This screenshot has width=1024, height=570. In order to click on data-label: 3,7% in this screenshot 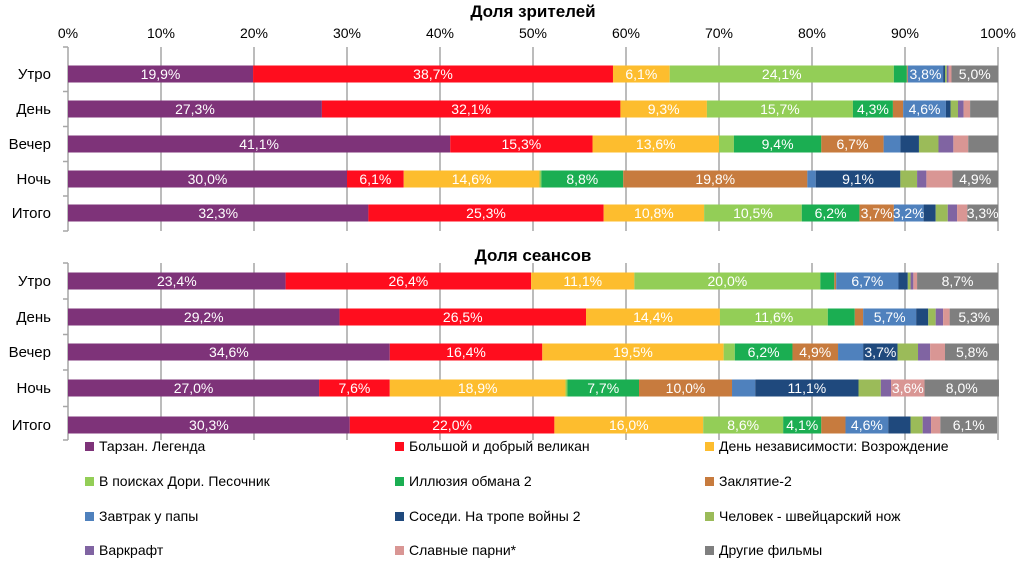, I will do `click(877, 213)`.